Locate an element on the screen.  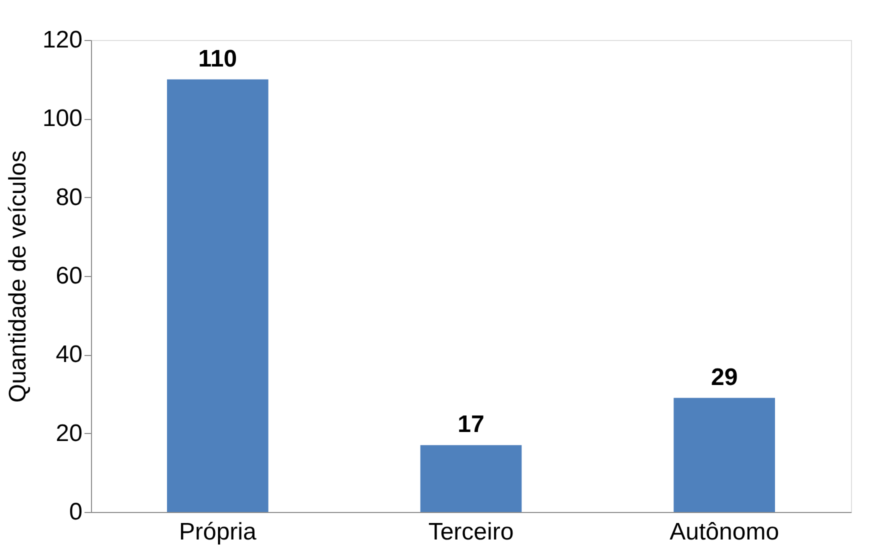
y-tick-label: 0 is located at coordinates (75, 512).